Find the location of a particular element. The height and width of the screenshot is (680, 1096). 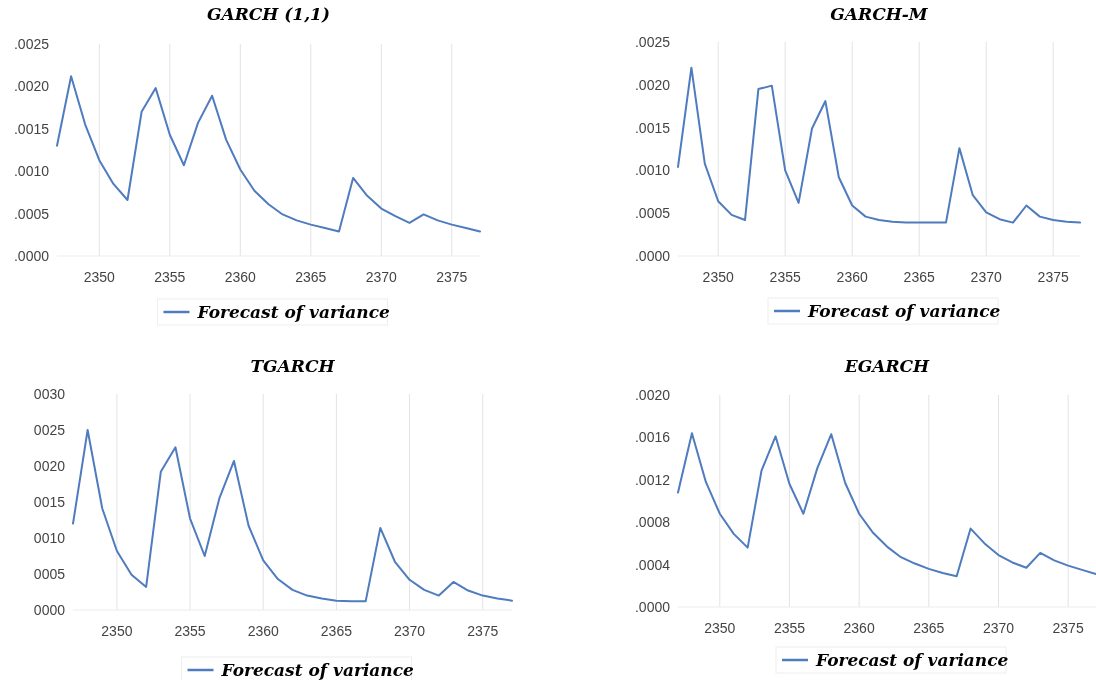

y-tick-label: 0025 is located at coordinates (49, 429).